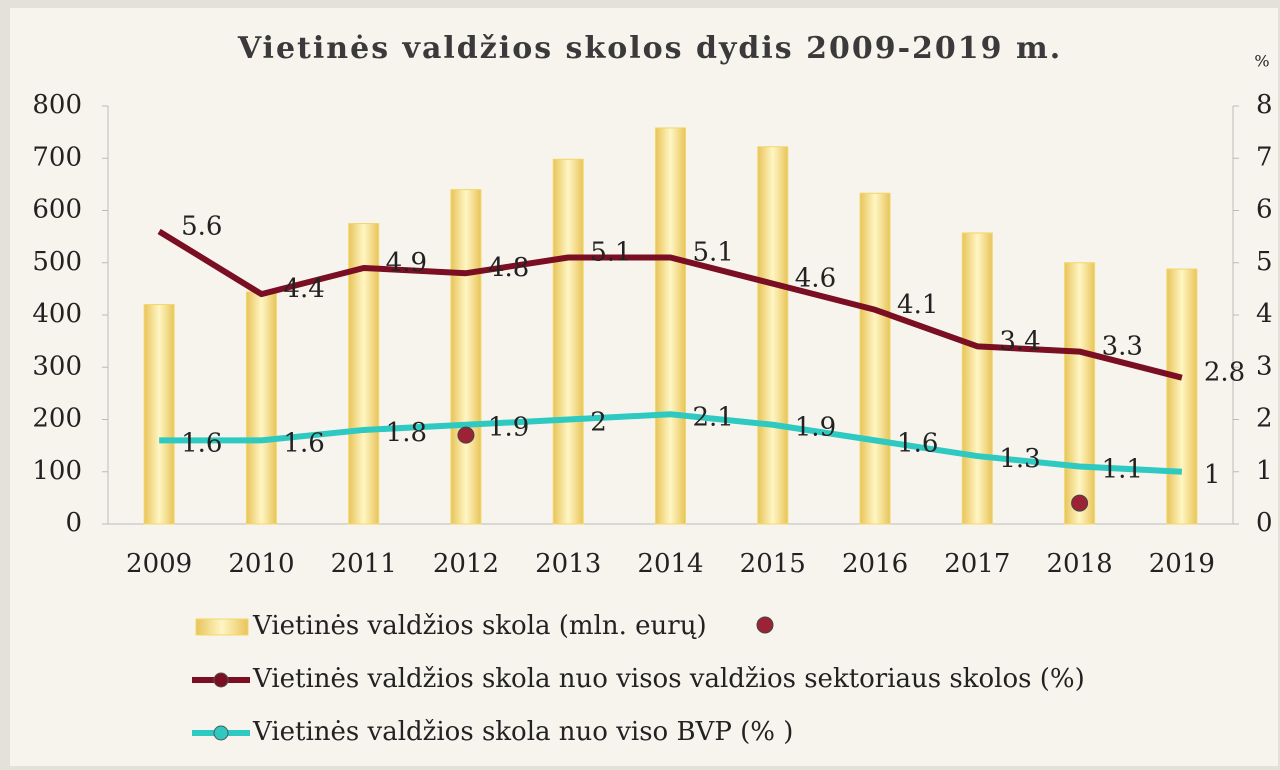 This screenshot has height=770, width=1280. Describe the element at coordinates (977, 564) in the screenshot. I see `x-tick-label: 2017` at that location.